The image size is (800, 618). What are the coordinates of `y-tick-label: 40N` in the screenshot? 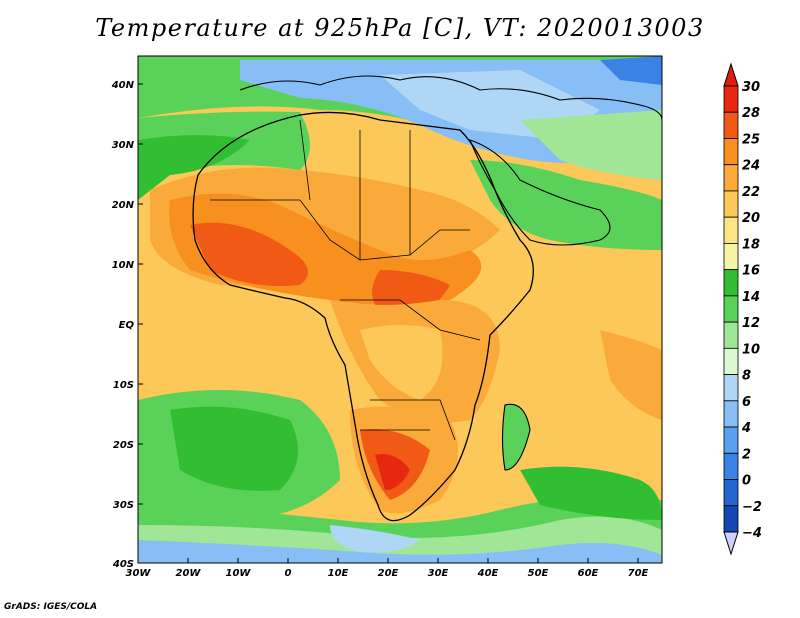 It's located at (123, 85).